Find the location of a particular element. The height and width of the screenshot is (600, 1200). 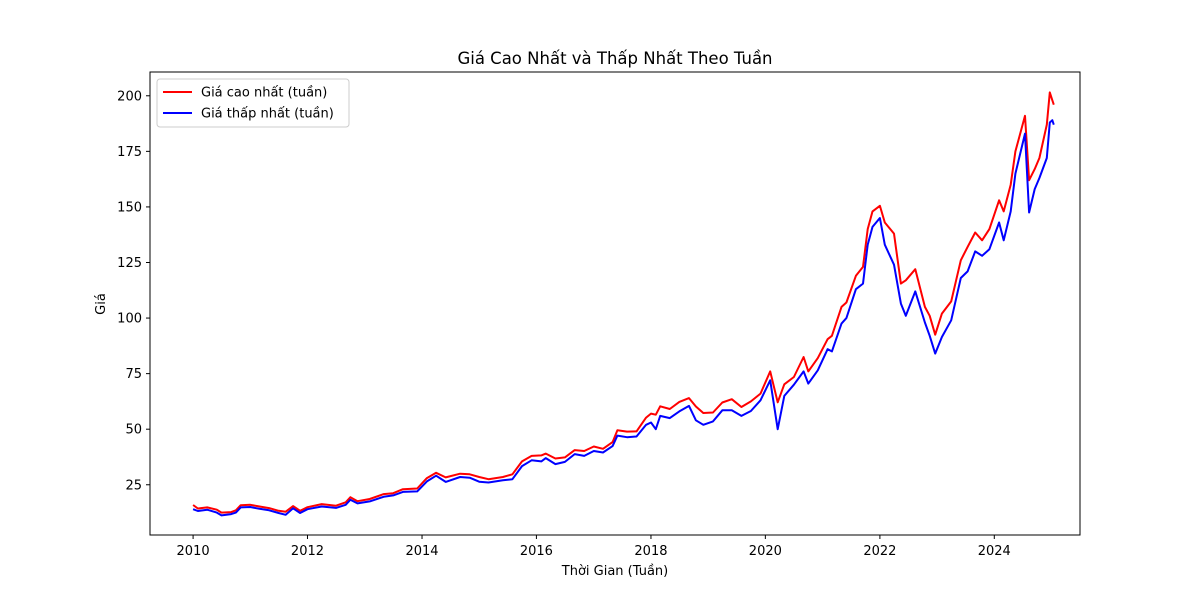

legend-label-high: Giá cao nhất (tuần) is located at coordinates (264, 93).